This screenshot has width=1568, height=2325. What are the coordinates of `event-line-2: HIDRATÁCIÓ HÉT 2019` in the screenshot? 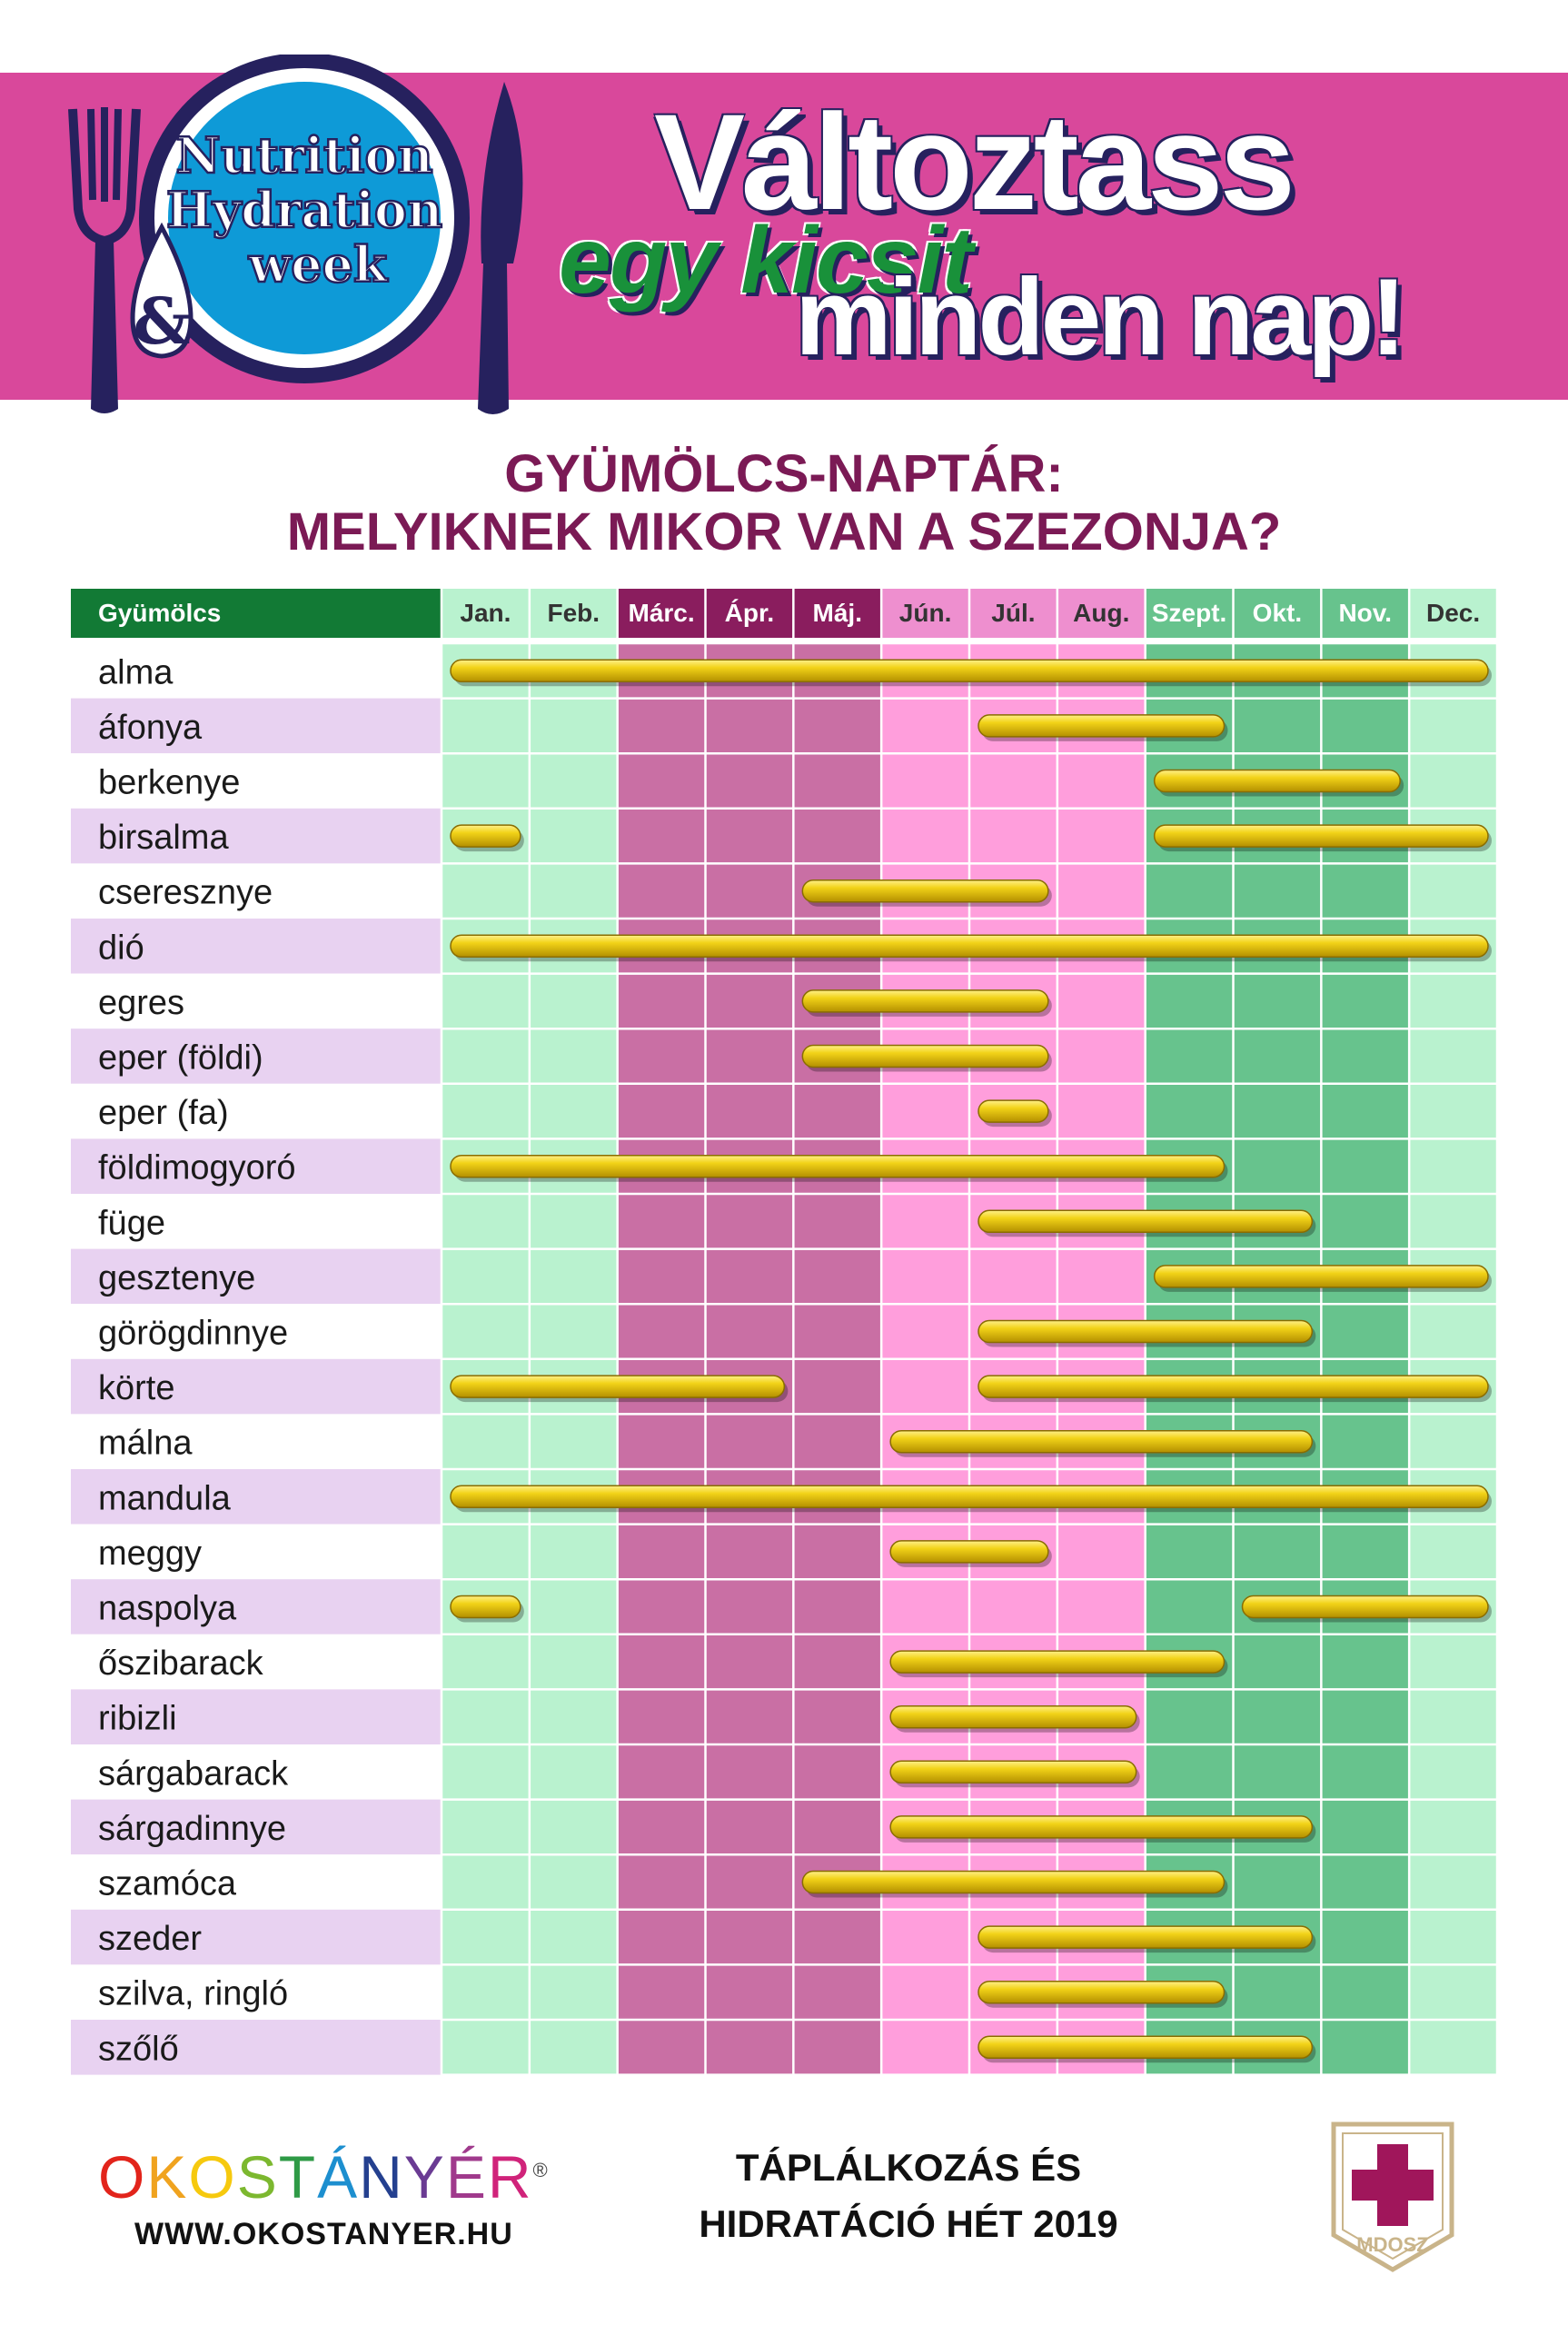 It's located at (908, 2223).